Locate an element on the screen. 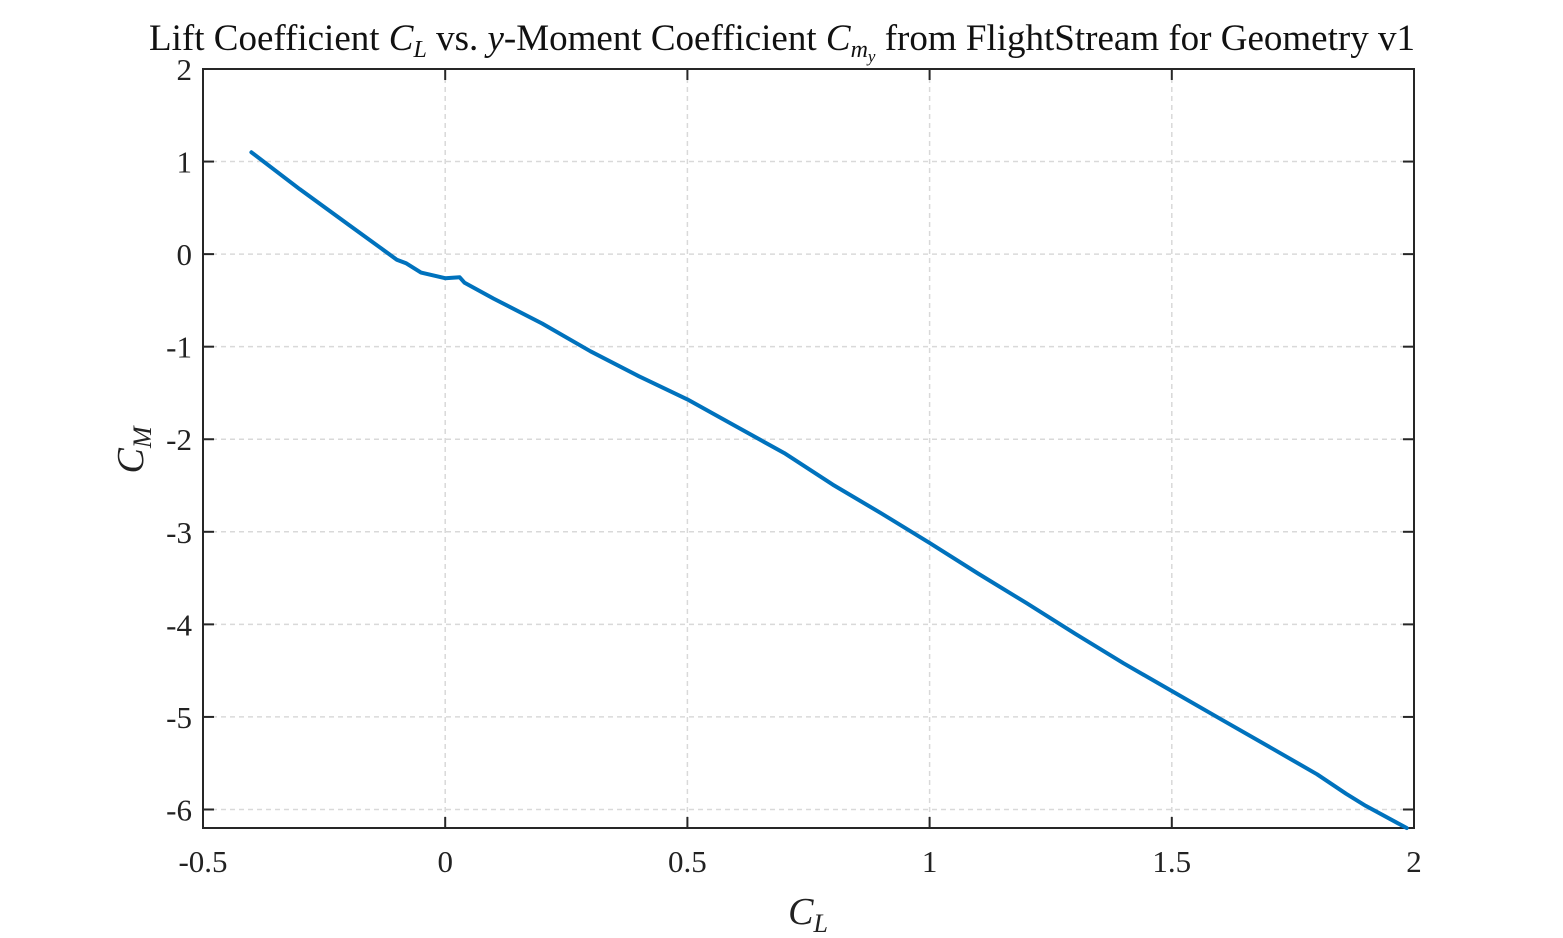 This screenshot has height=938, width=1563. x-tick-label: 1 is located at coordinates (930, 861).